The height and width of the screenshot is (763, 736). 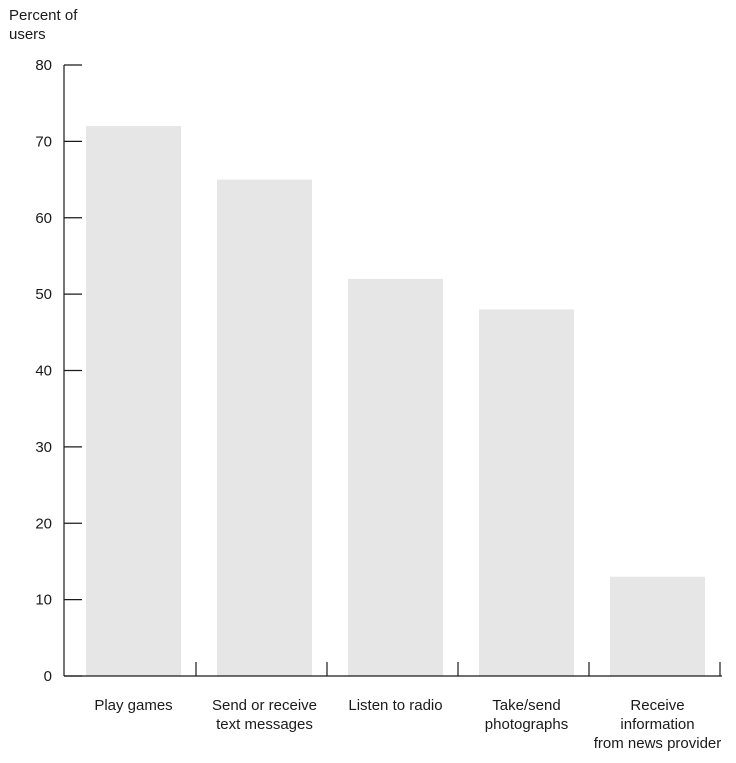 What do you see at coordinates (43, 65) in the screenshot?
I see `y-tick-label-80: 80` at bounding box center [43, 65].